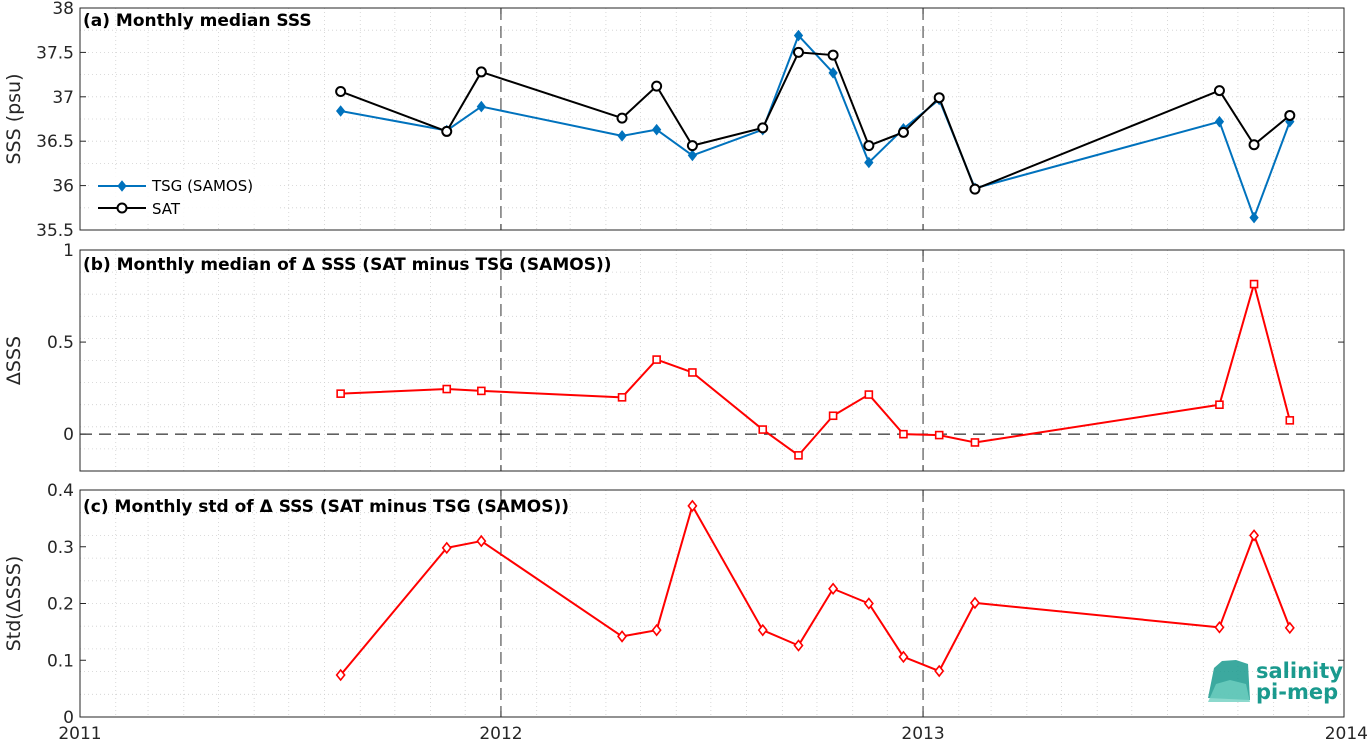 This screenshot has height=745, width=1368. What do you see at coordinates (60, 661) in the screenshot?
I see `y-tick-label: 0.1` at bounding box center [60, 661].